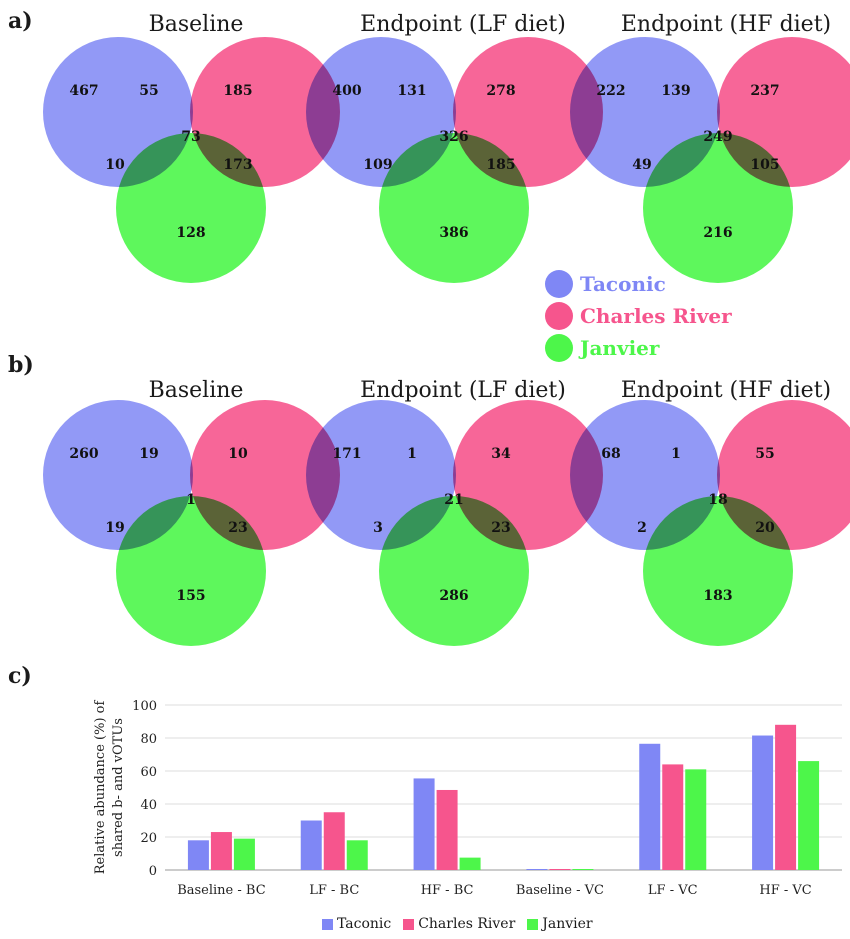 The image size is (850, 939). I want to click on x-tick-label: HF - VC, so click(785, 890).